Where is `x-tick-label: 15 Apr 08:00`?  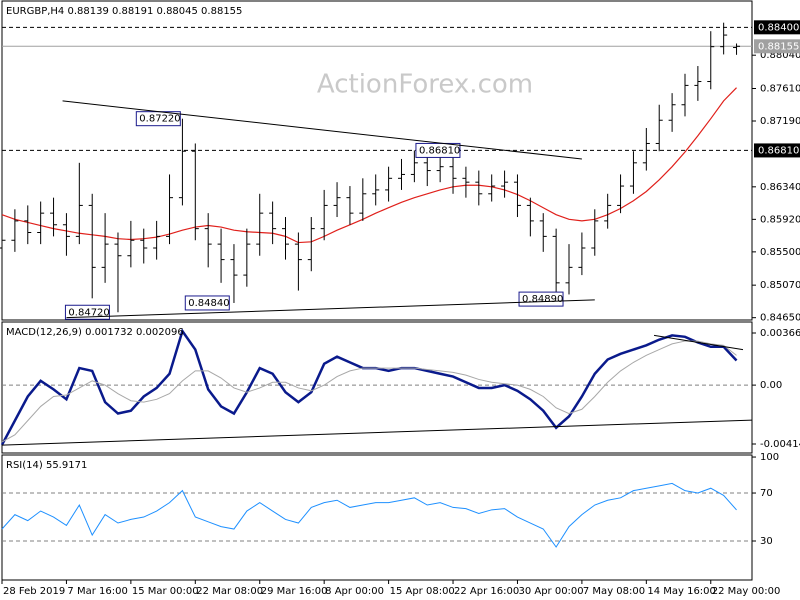 x-tick-label: 15 Apr 08:00 is located at coordinates (422, 591).